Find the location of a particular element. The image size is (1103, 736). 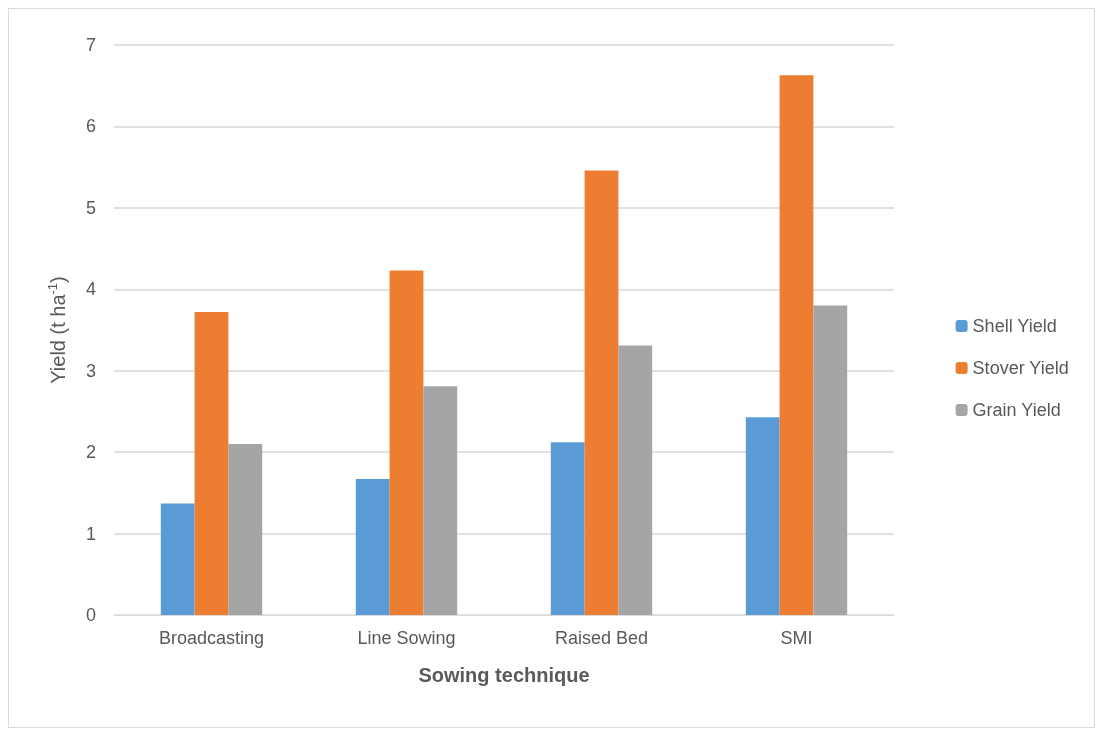

legend-label: Stover Yield is located at coordinates (1020, 368).